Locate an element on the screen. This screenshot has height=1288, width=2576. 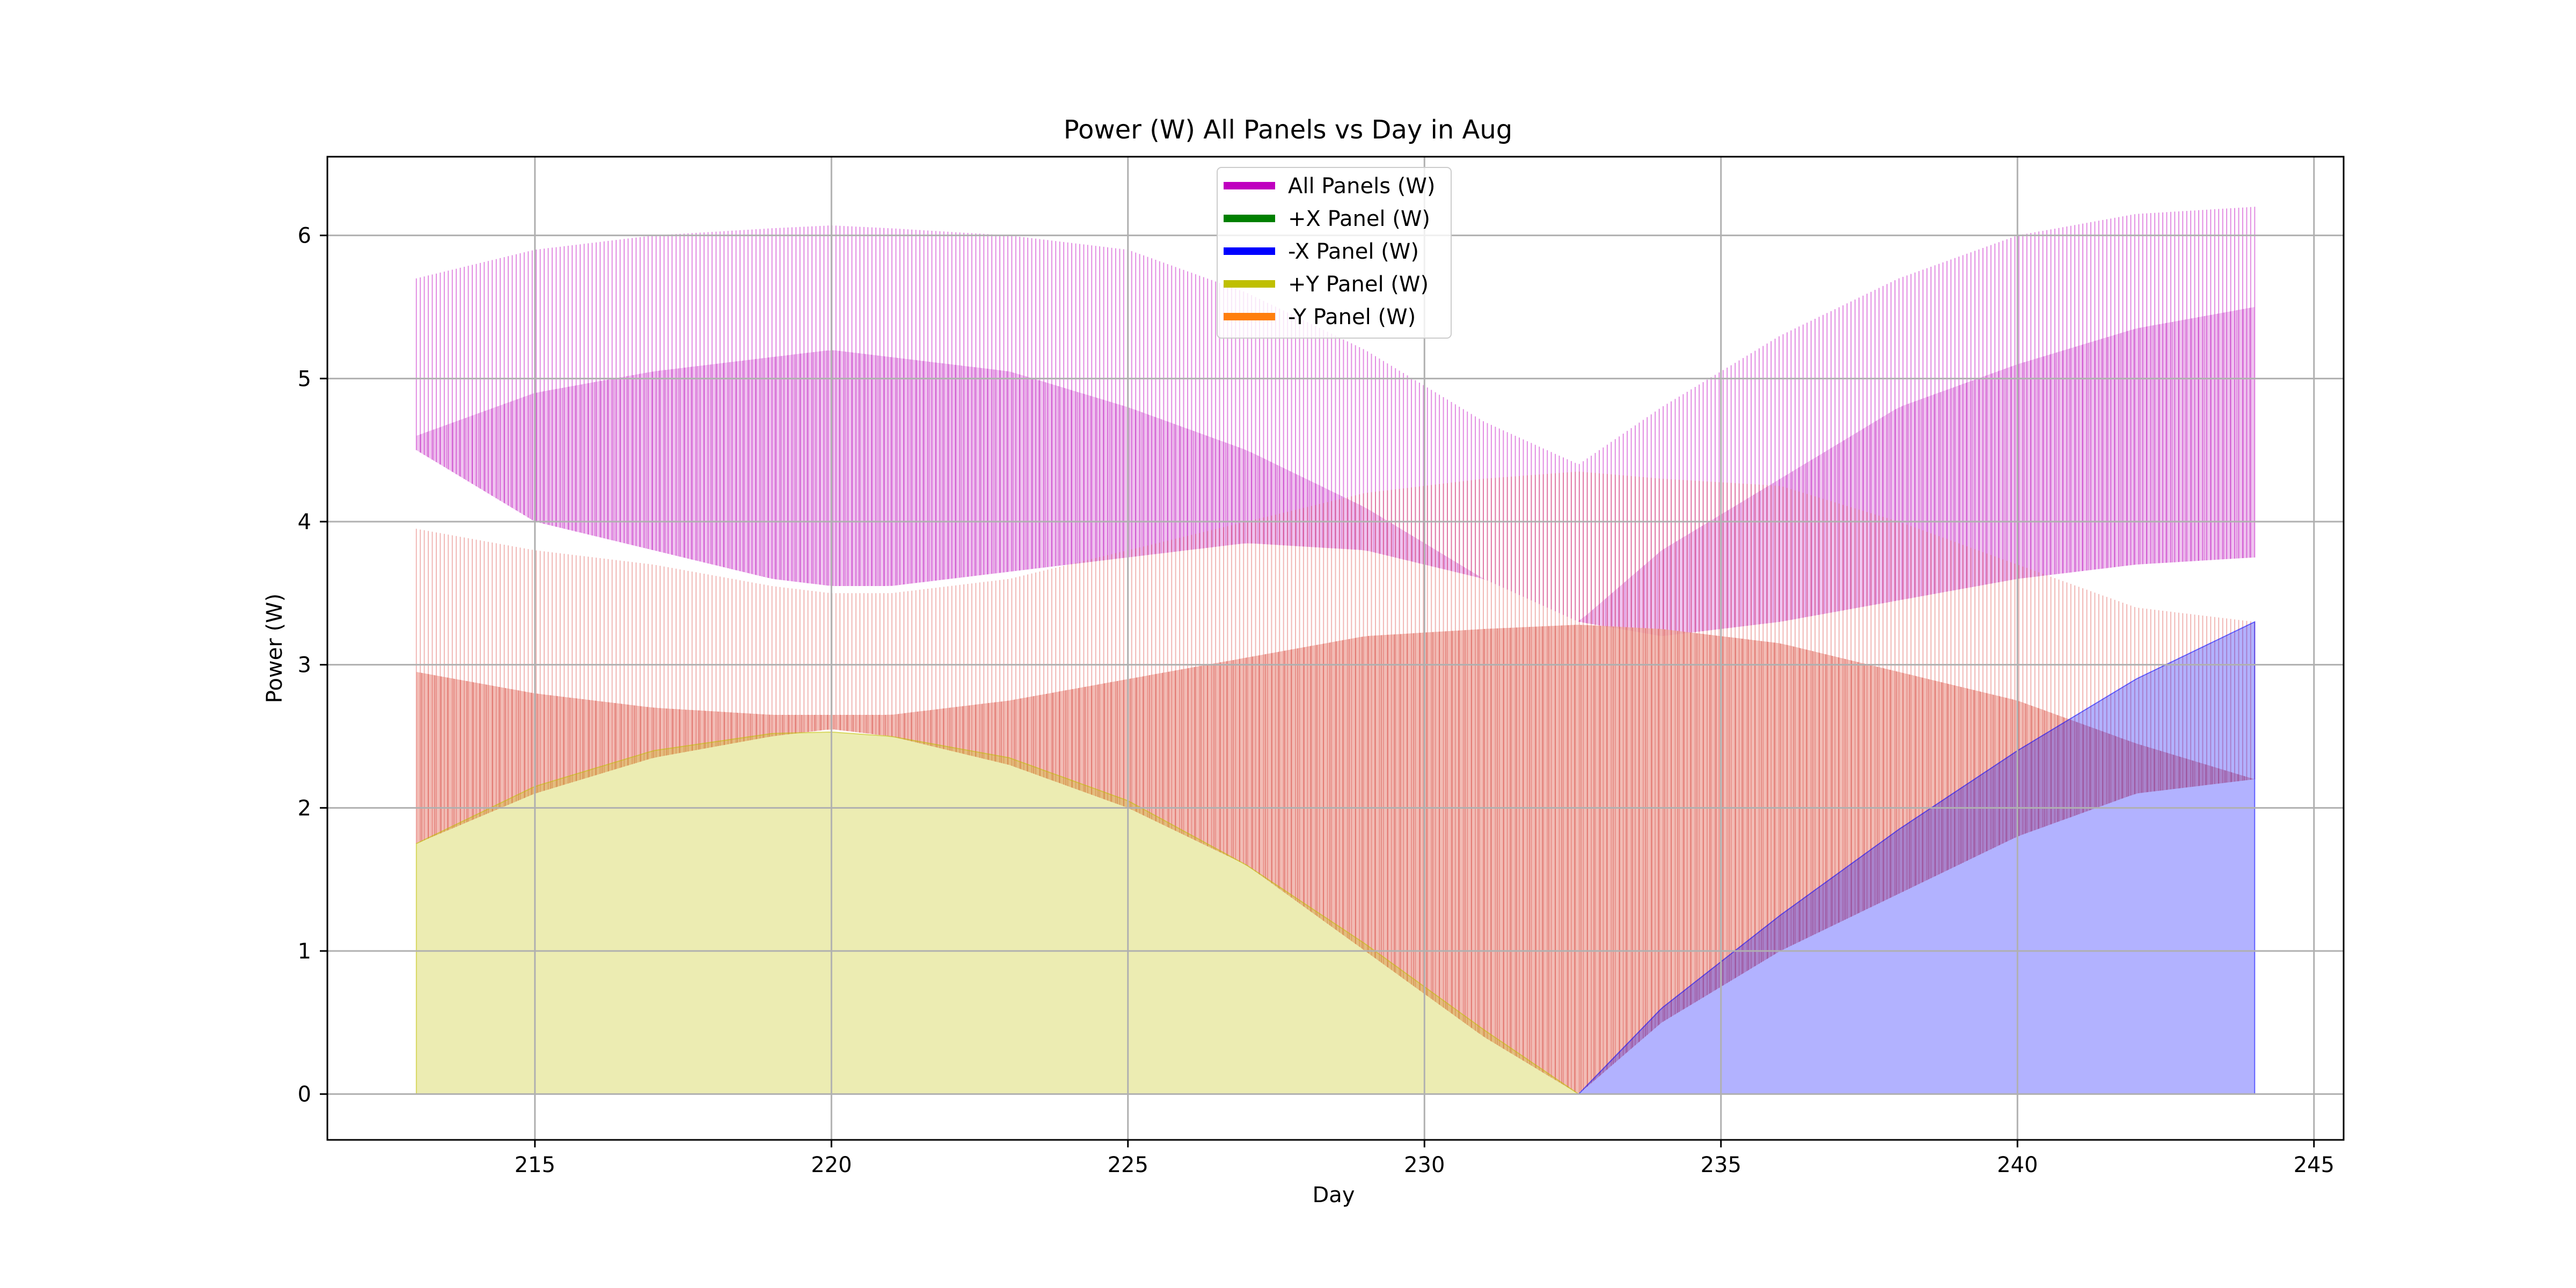
x-axis-ticks: 215 220 225 230 235 240 245 is located at coordinates (1424, 1158).